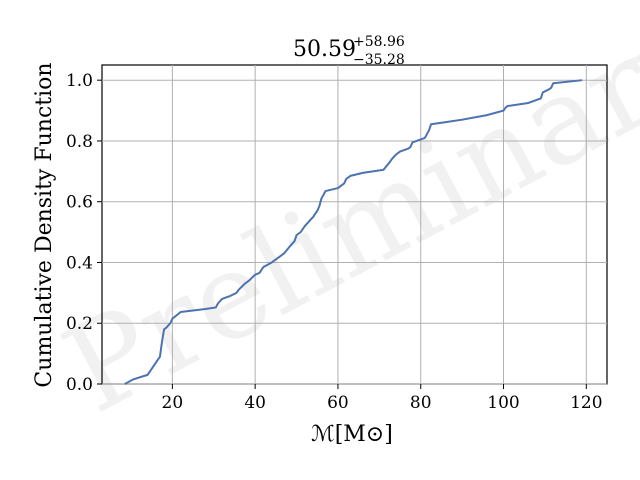 Image resolution: width=640 pixels, height=480 pixels. Describe the element at coordinates (79, 385) in the screenshot. I see `y-tick-label: 0.0` at that location.